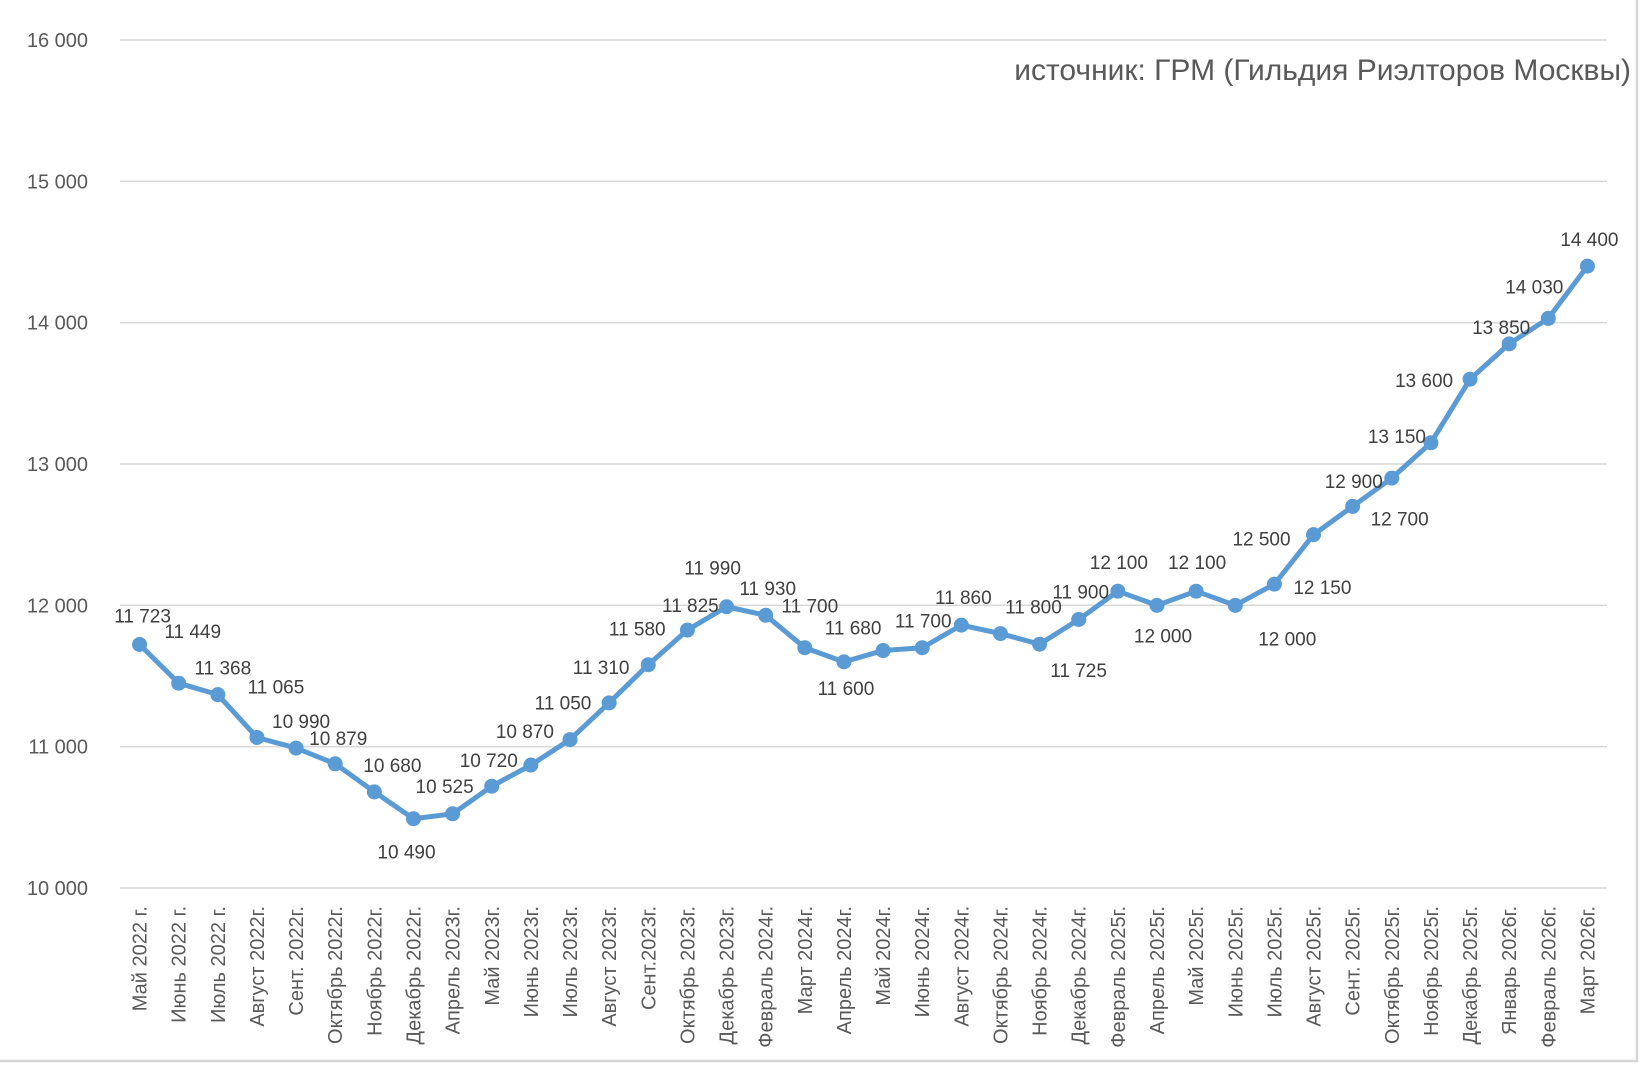  I want to click on data-point-label: 10 490, so click(406, 853).